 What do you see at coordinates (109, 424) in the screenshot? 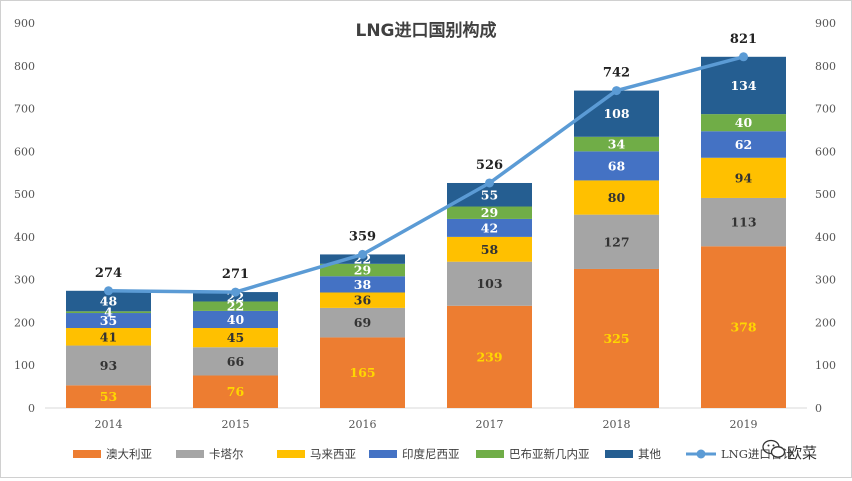
I see `x-tick-2014: 2014` at bounding box center [109, 424].